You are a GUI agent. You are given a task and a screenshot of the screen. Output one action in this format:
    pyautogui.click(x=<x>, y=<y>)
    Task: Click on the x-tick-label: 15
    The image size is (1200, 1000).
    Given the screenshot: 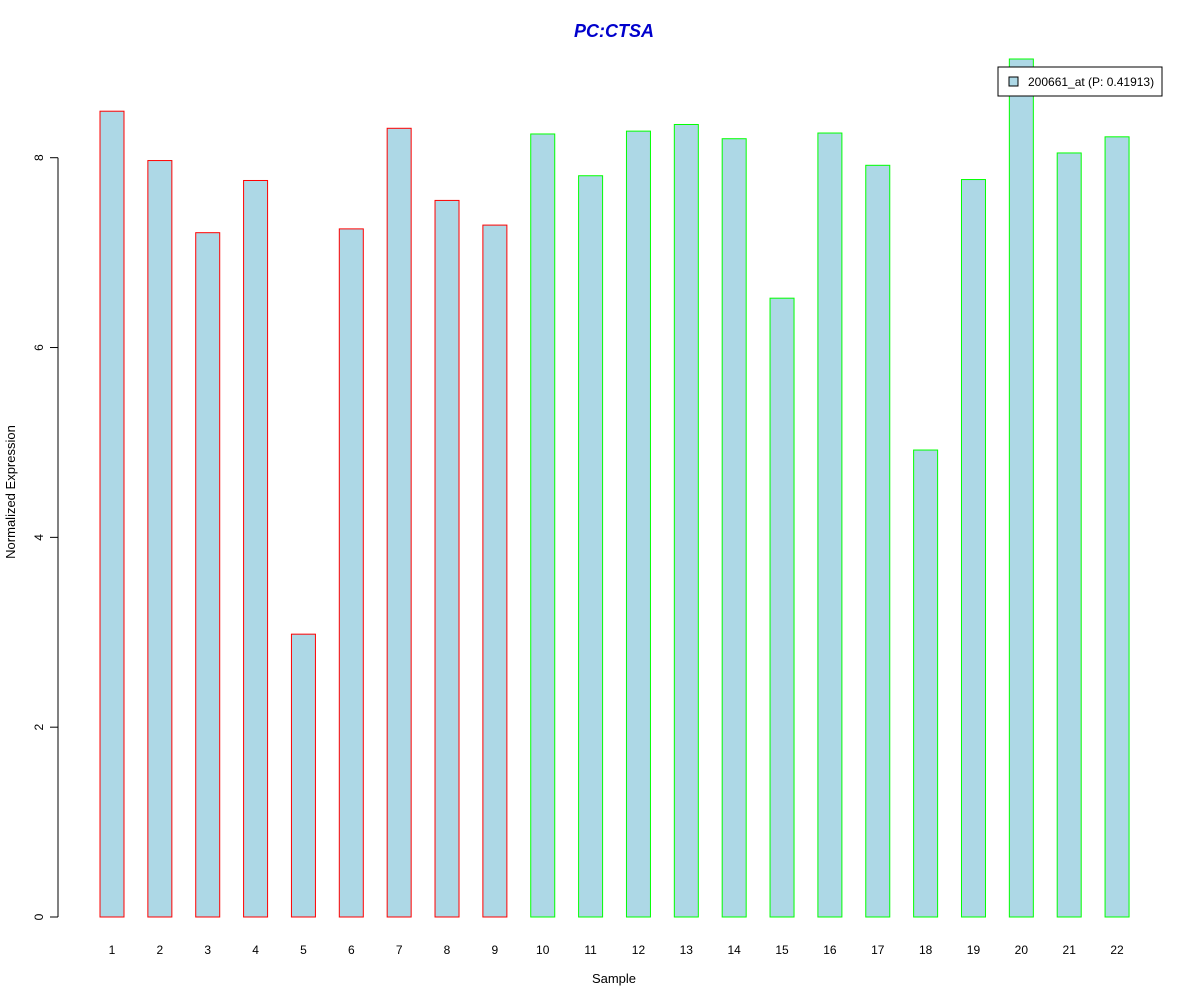 What is the action you would take?
    pyautogui.click(x=782, y=950)
    